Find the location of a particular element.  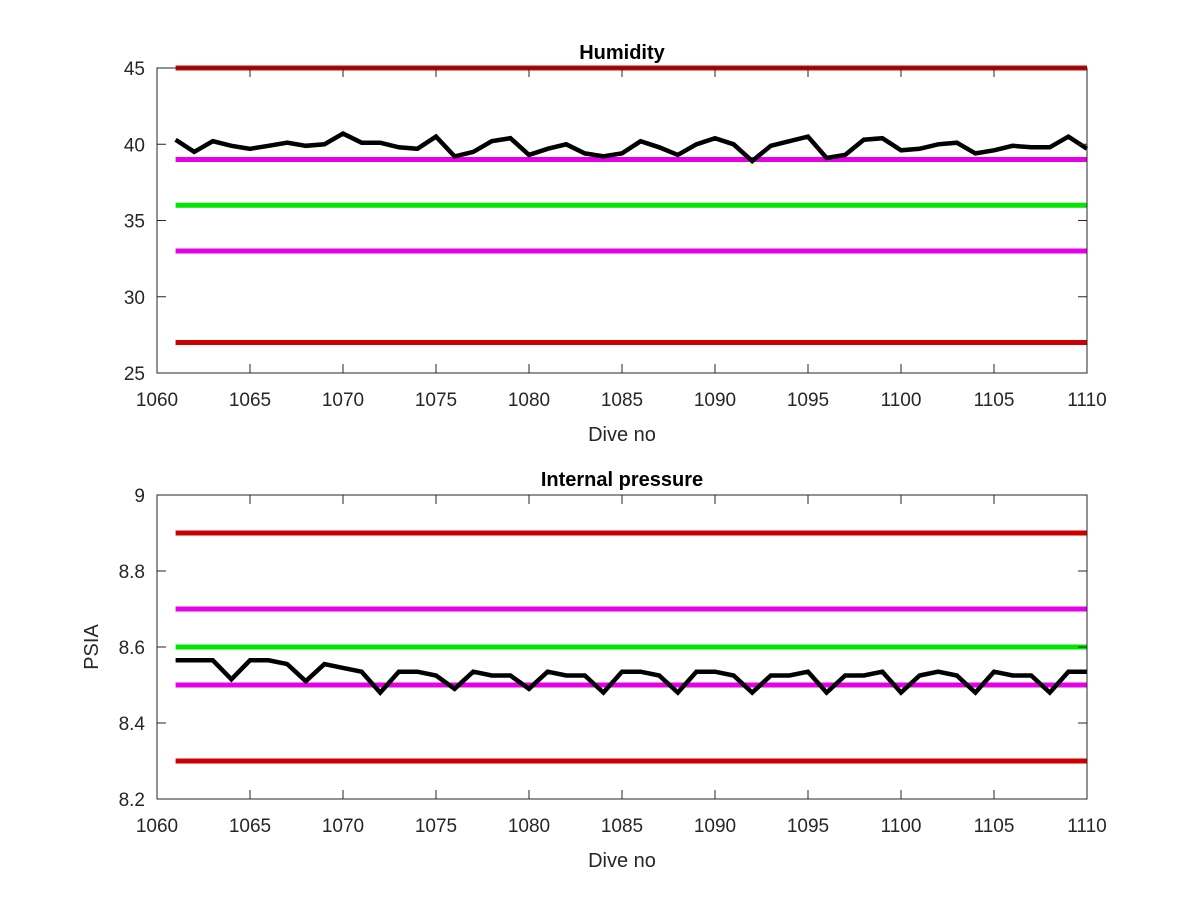

humidity-x-tick-label: 1065 is located at coordinates (250, 400).